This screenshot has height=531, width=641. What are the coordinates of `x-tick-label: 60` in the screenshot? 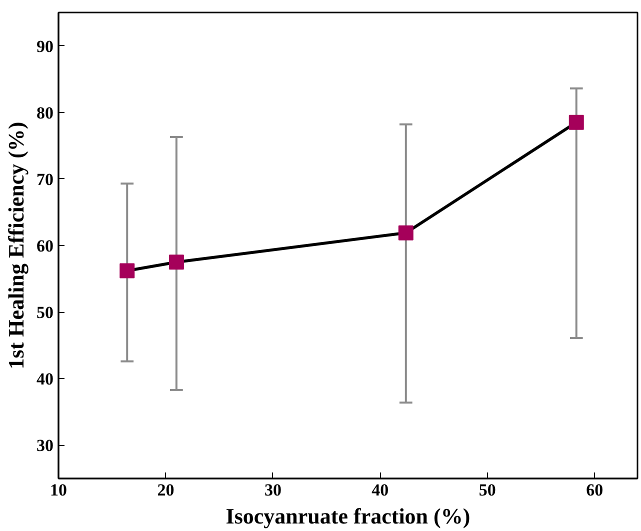 It's located at (595, 490).